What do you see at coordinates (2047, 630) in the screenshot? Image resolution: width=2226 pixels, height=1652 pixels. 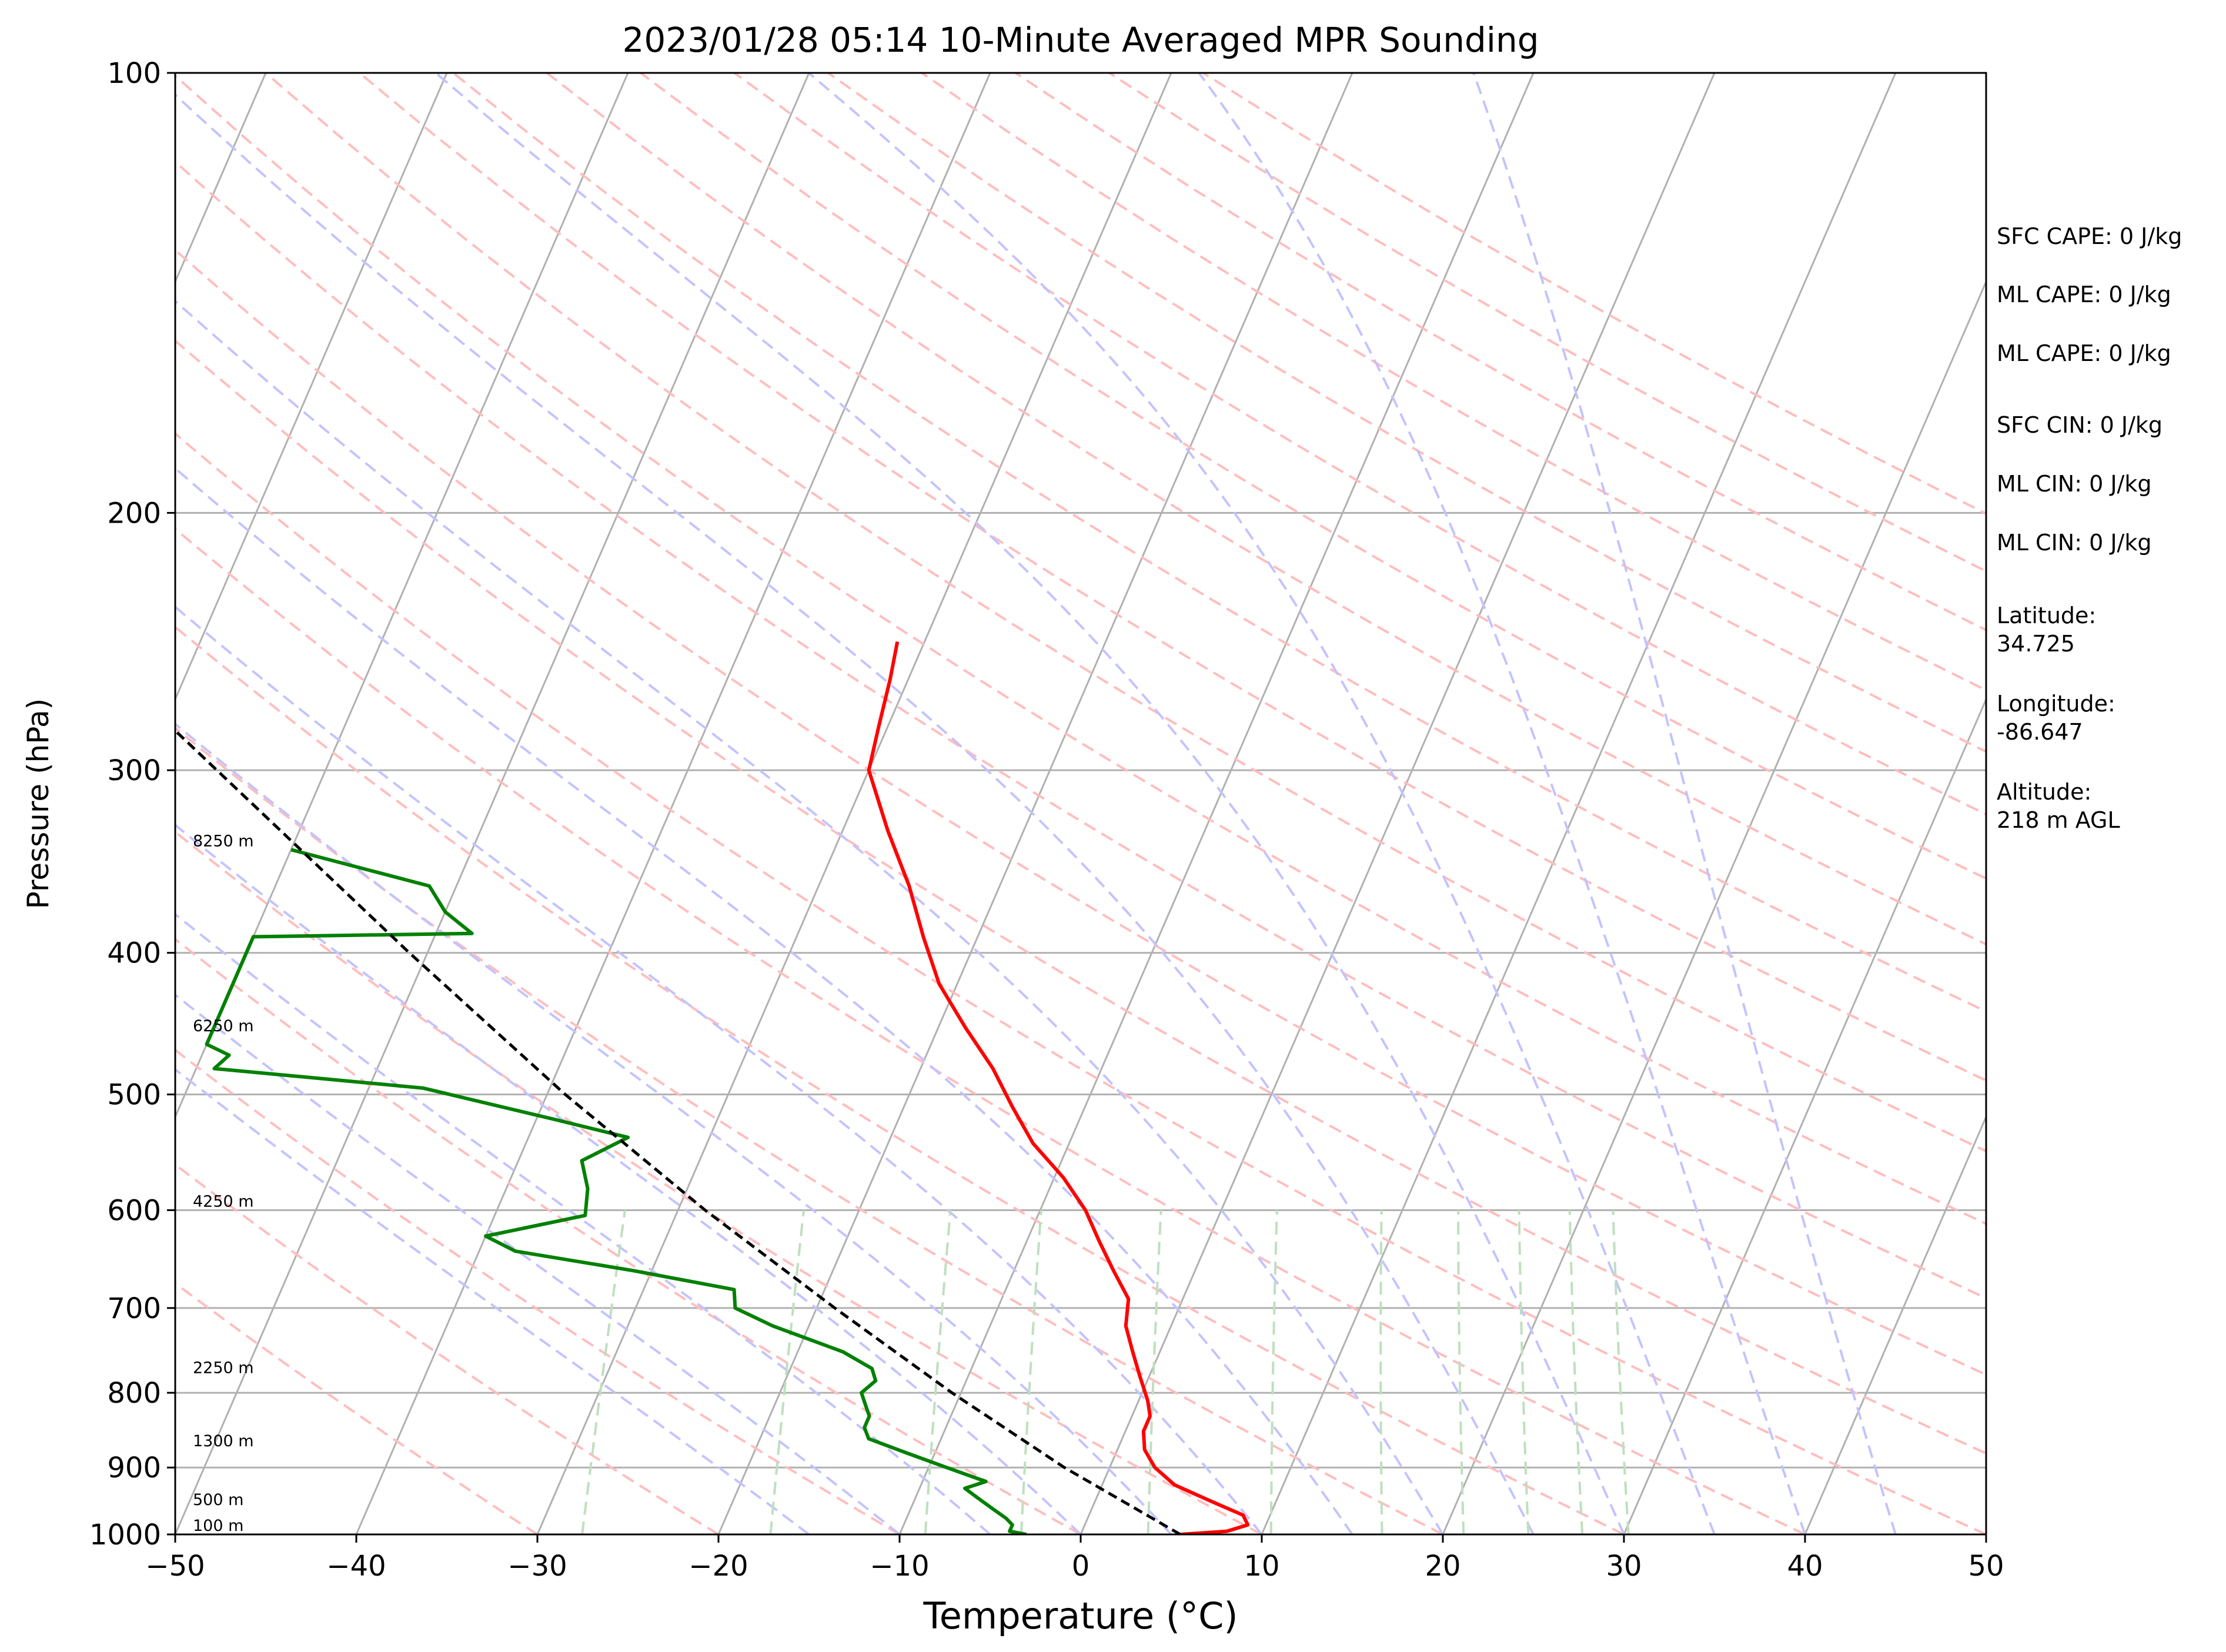 I see `index-annotation: Latitude: 34.725` at bounding box center [2047, 630].